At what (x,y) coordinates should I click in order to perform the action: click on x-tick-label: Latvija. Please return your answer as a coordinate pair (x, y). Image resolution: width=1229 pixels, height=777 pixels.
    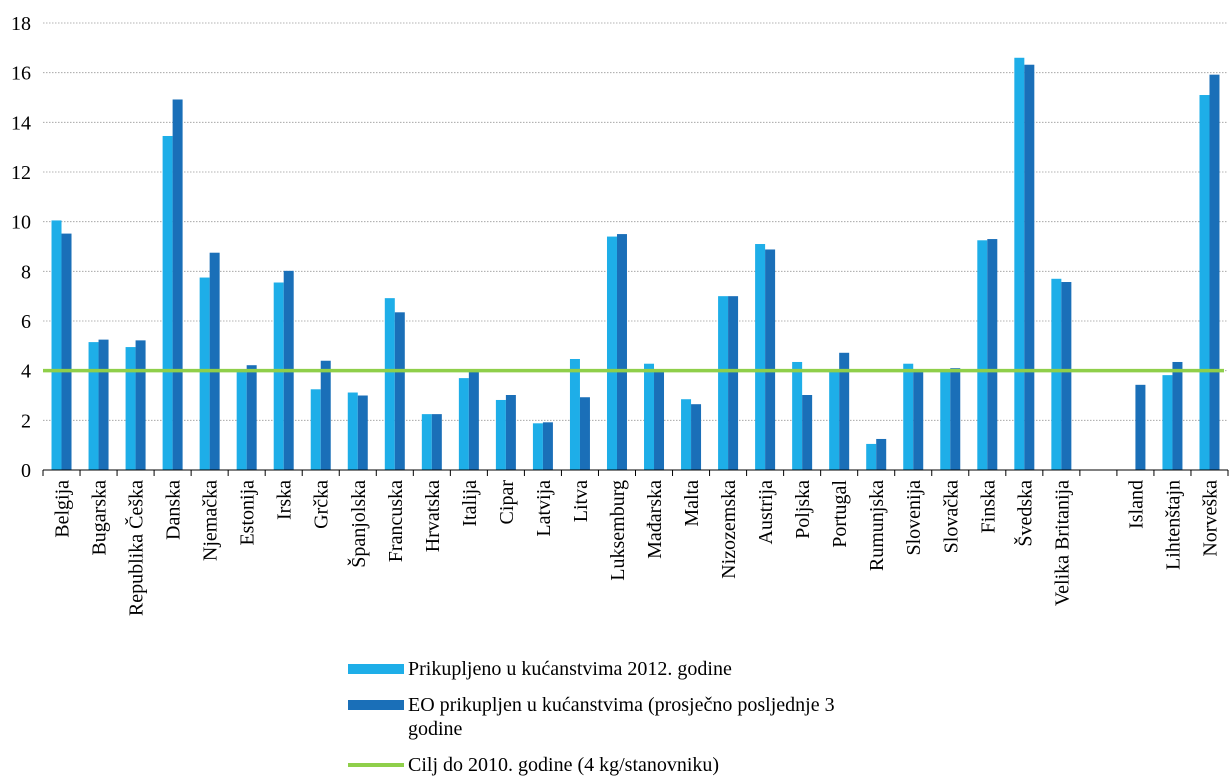
    Looking at the image, I should click on (544, 508).